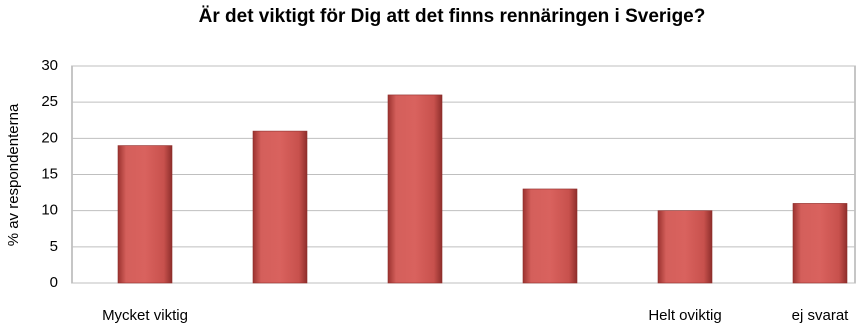  I want to click on y-tick-label: 25, so click(49, 101).